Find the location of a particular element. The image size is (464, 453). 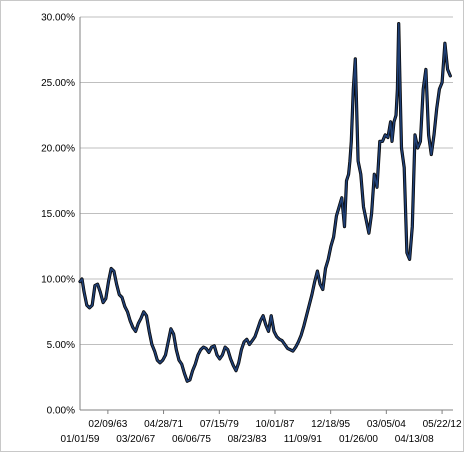

y-tick-label: 20.00% is located at coordinates (58, 149).